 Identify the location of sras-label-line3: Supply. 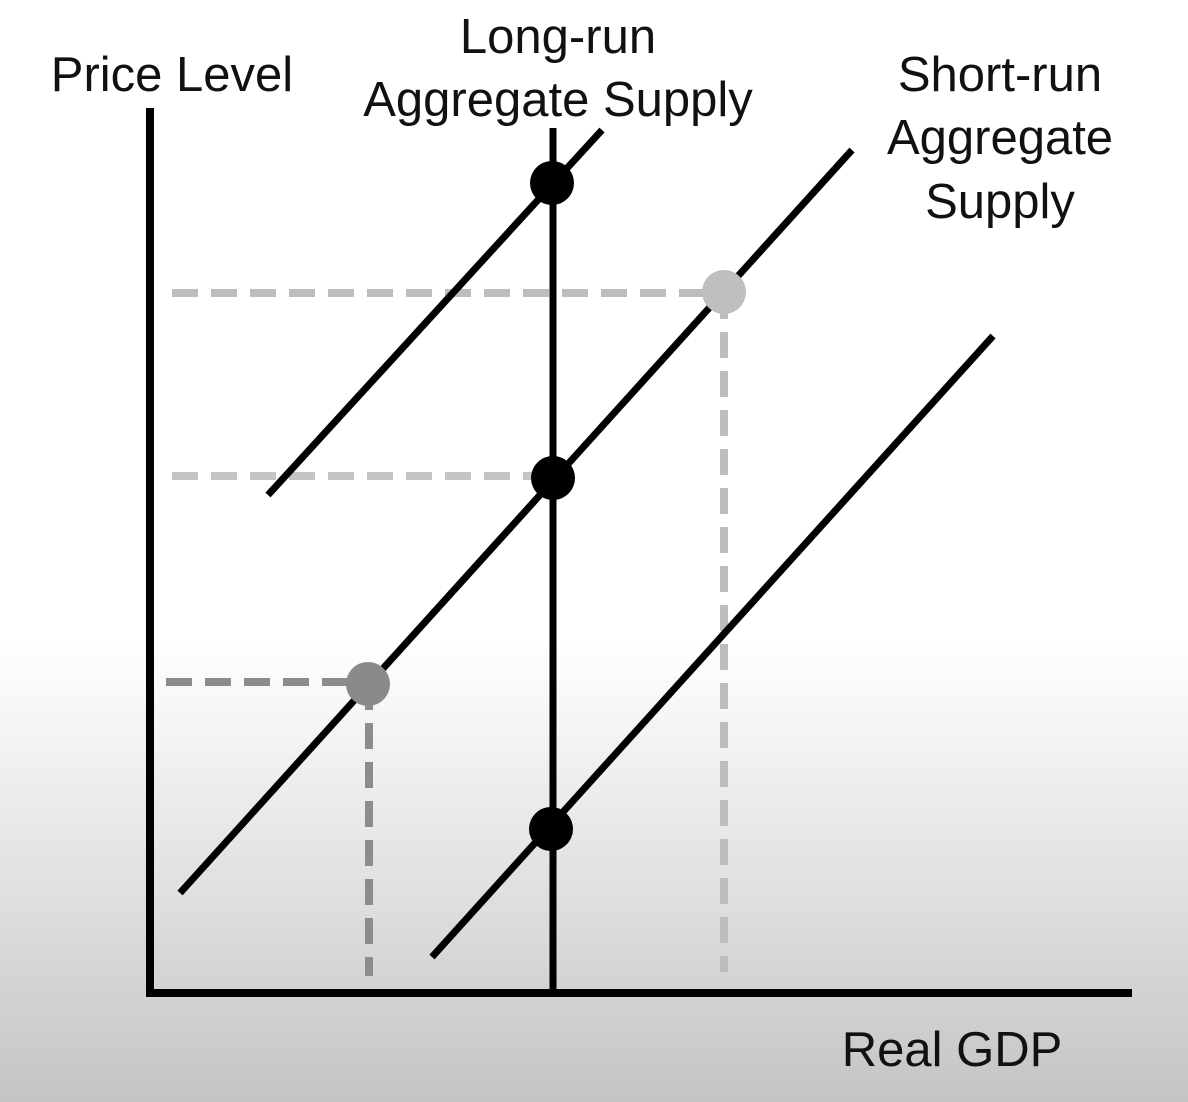
(1000, 202).